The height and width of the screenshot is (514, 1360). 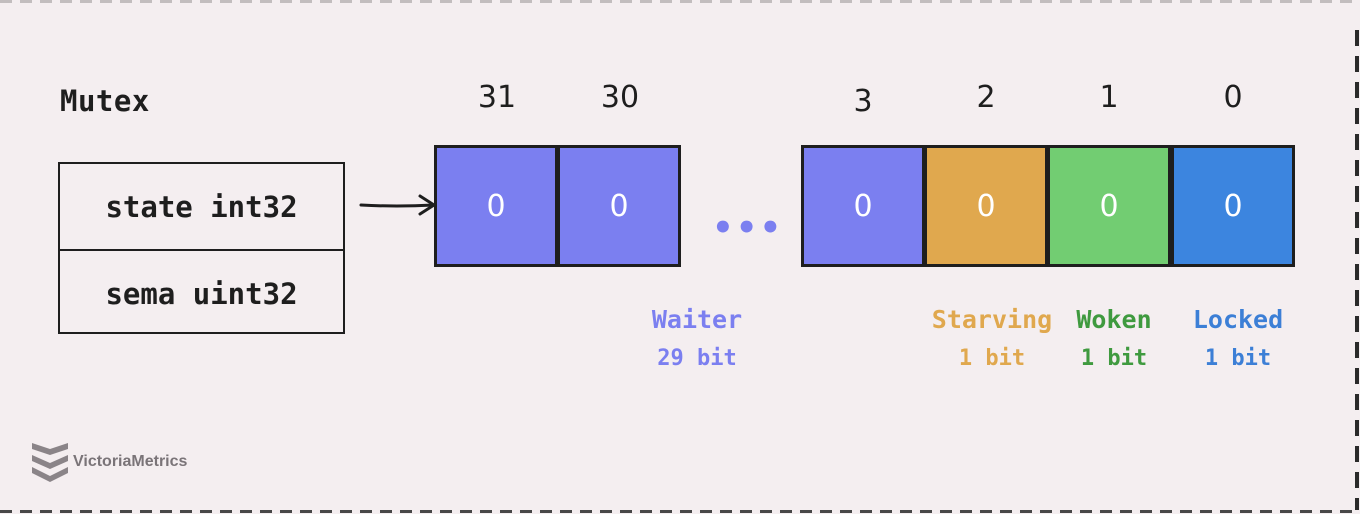 What do you see at coordinates (680, 1) in the screenshot?
I see `top-dashed-border` at bounding box center [680, 1].